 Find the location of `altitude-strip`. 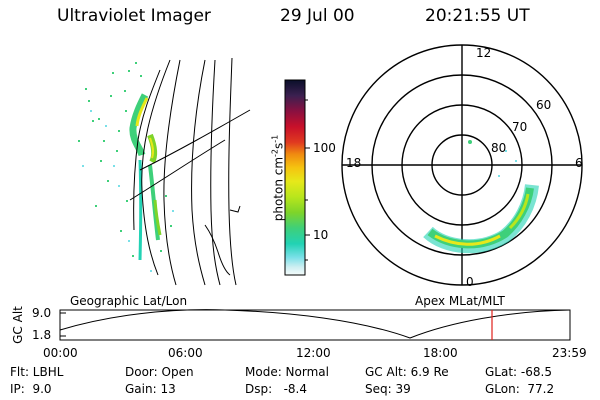

altitude-strip is located at coordinates (315, 325).